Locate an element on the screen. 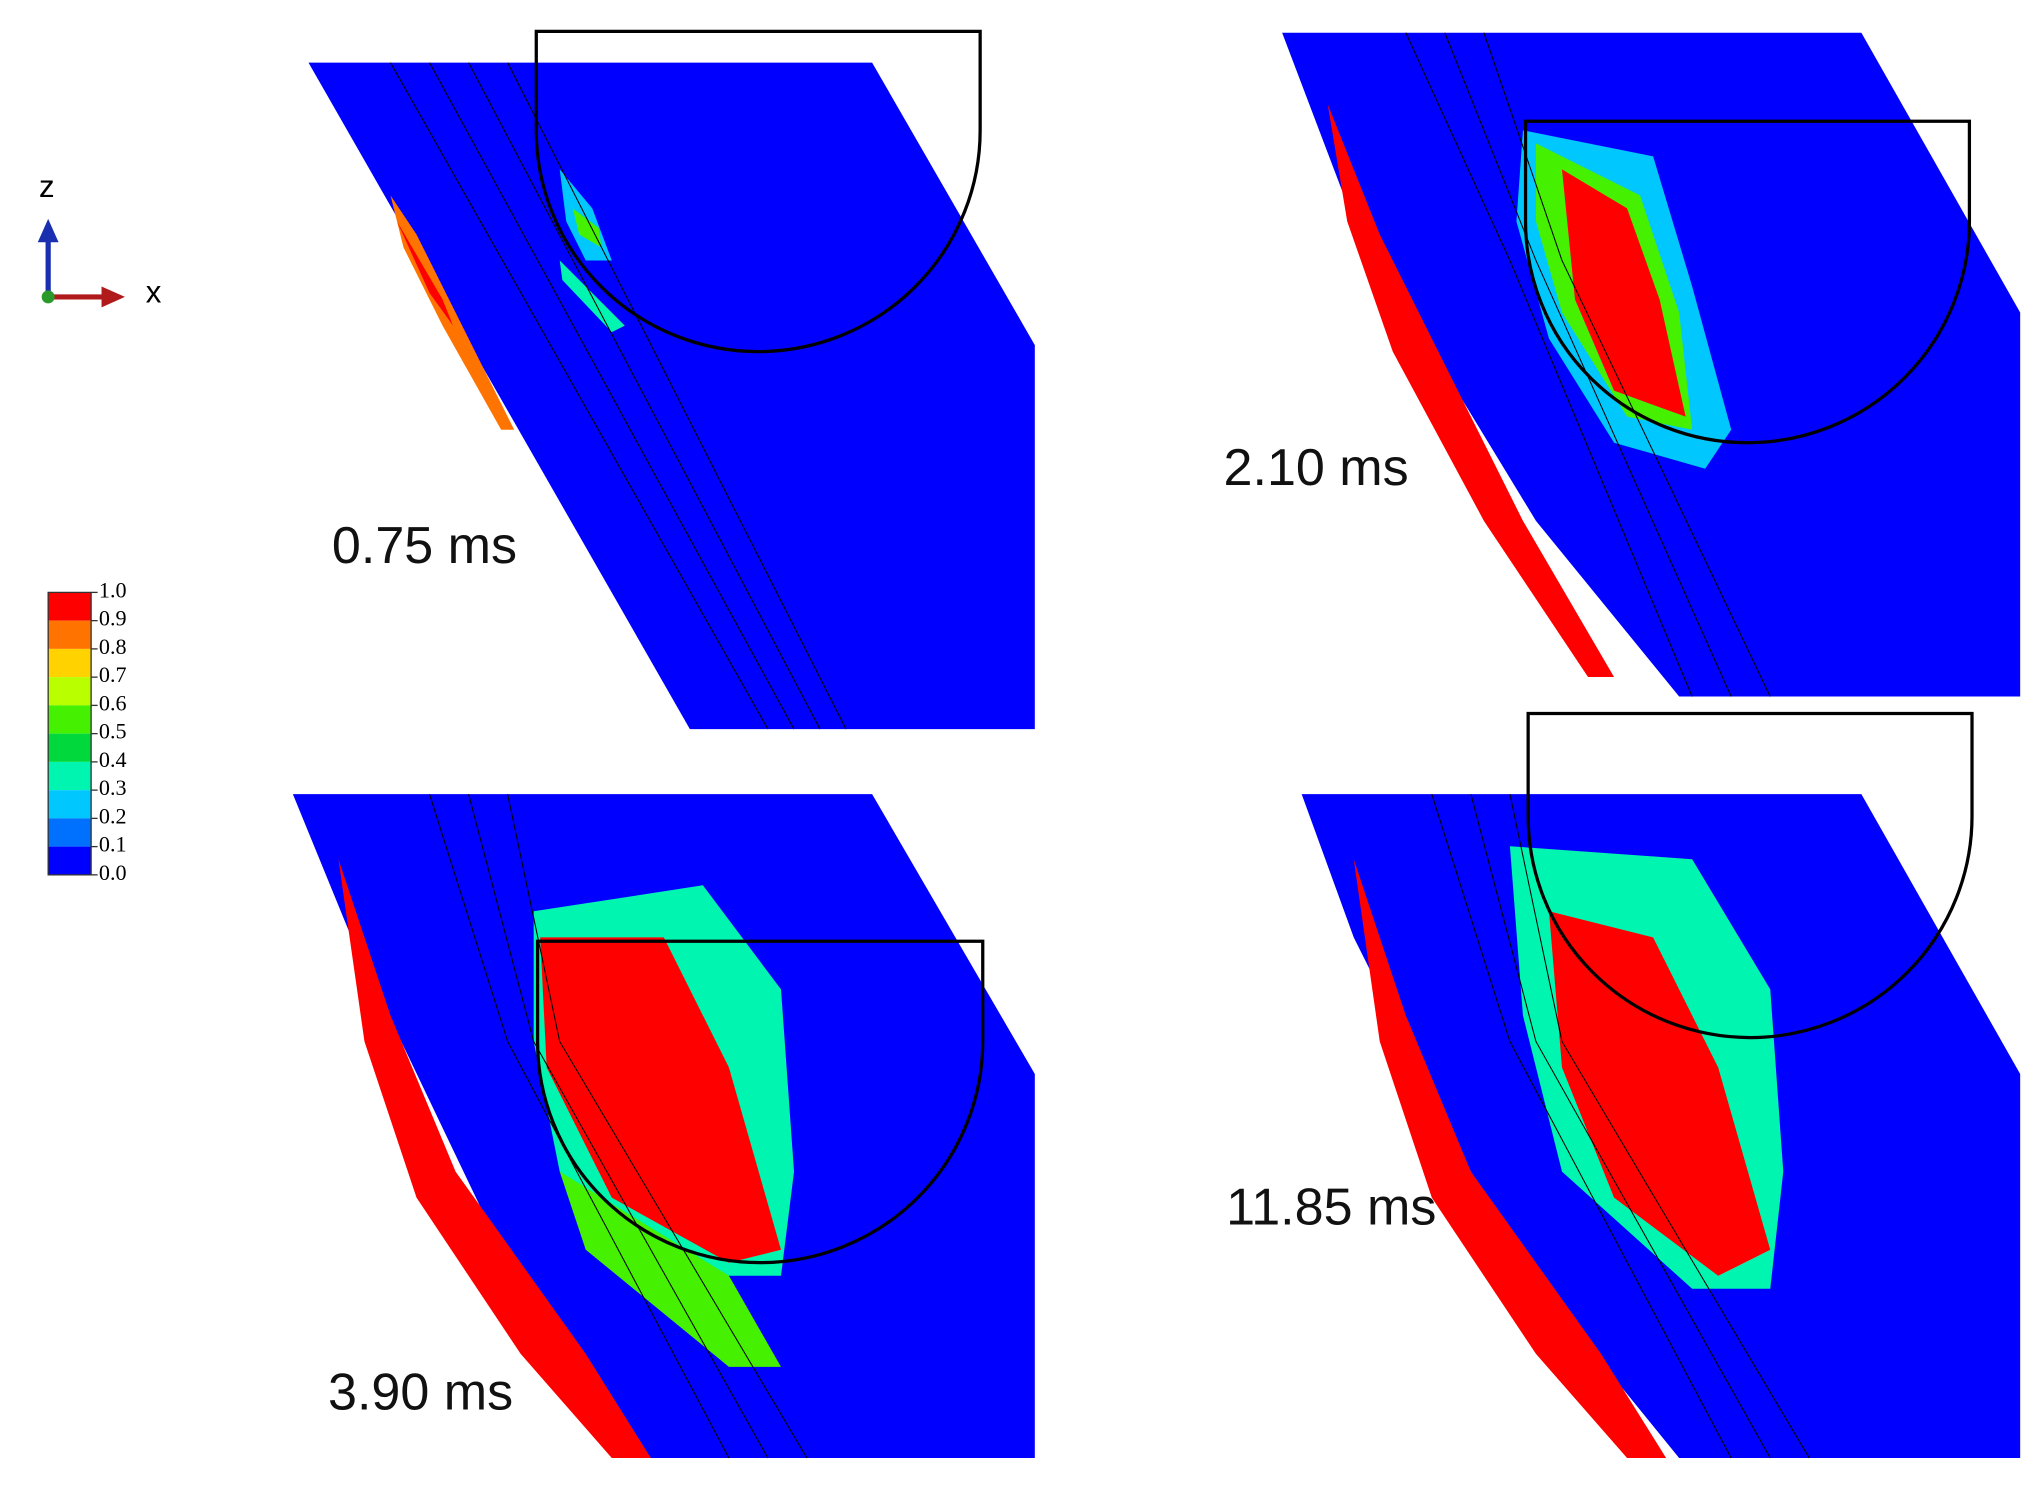 This screenshot has height=1492, width=2041. legend-tick-label: 0.7 is located at coordinates (113, 674).